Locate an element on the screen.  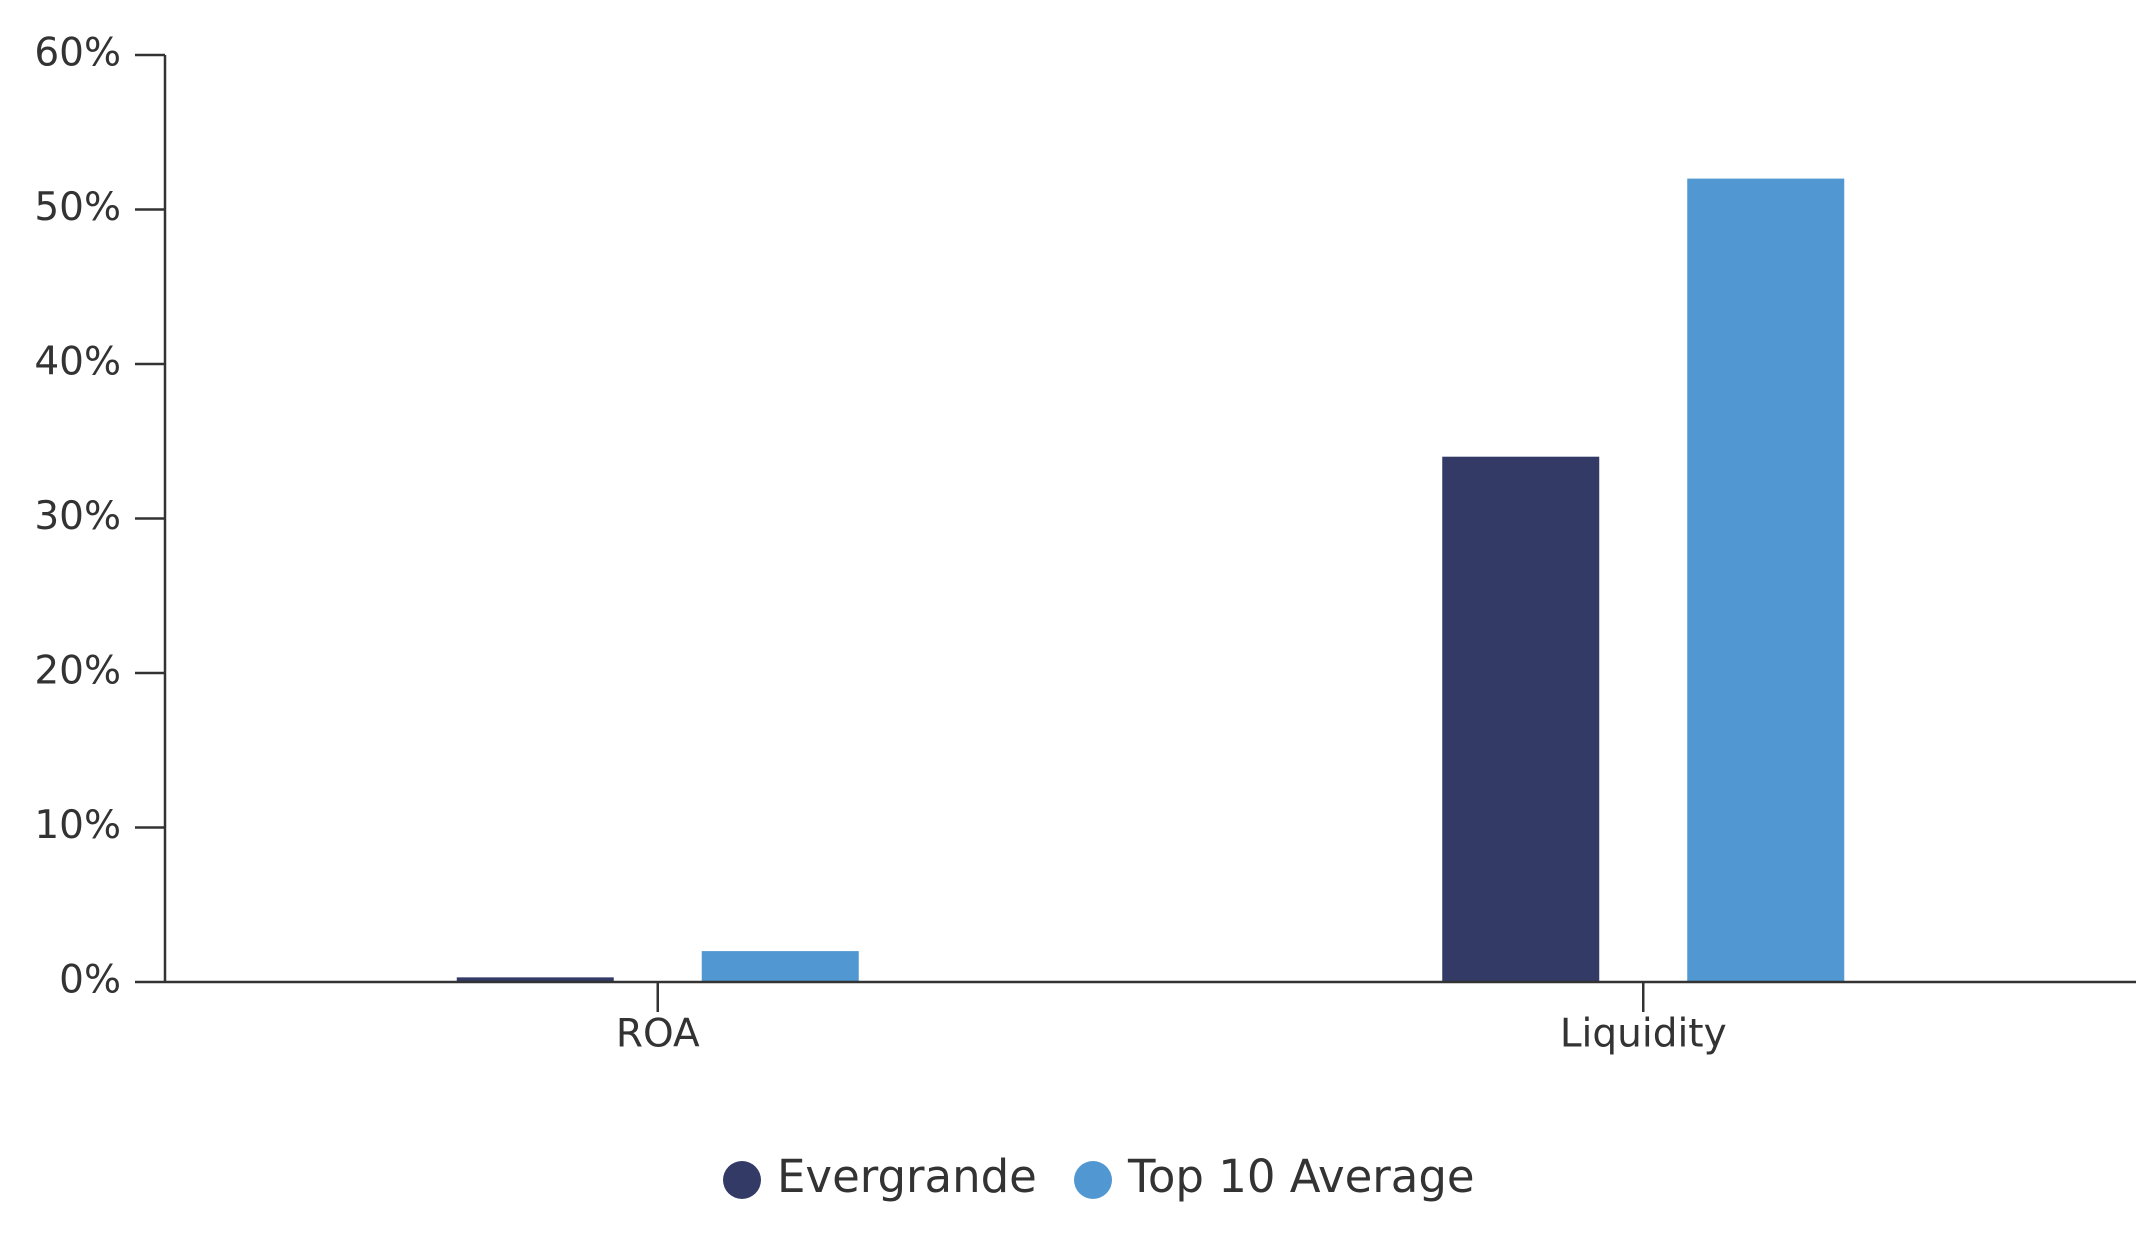
y-tick-label: 40% is located at coordinates (77, 362).